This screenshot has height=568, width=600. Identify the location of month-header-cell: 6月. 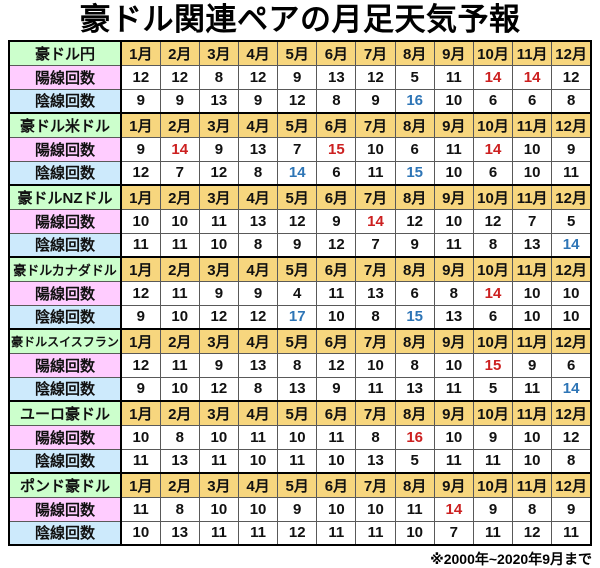
(336, 341).